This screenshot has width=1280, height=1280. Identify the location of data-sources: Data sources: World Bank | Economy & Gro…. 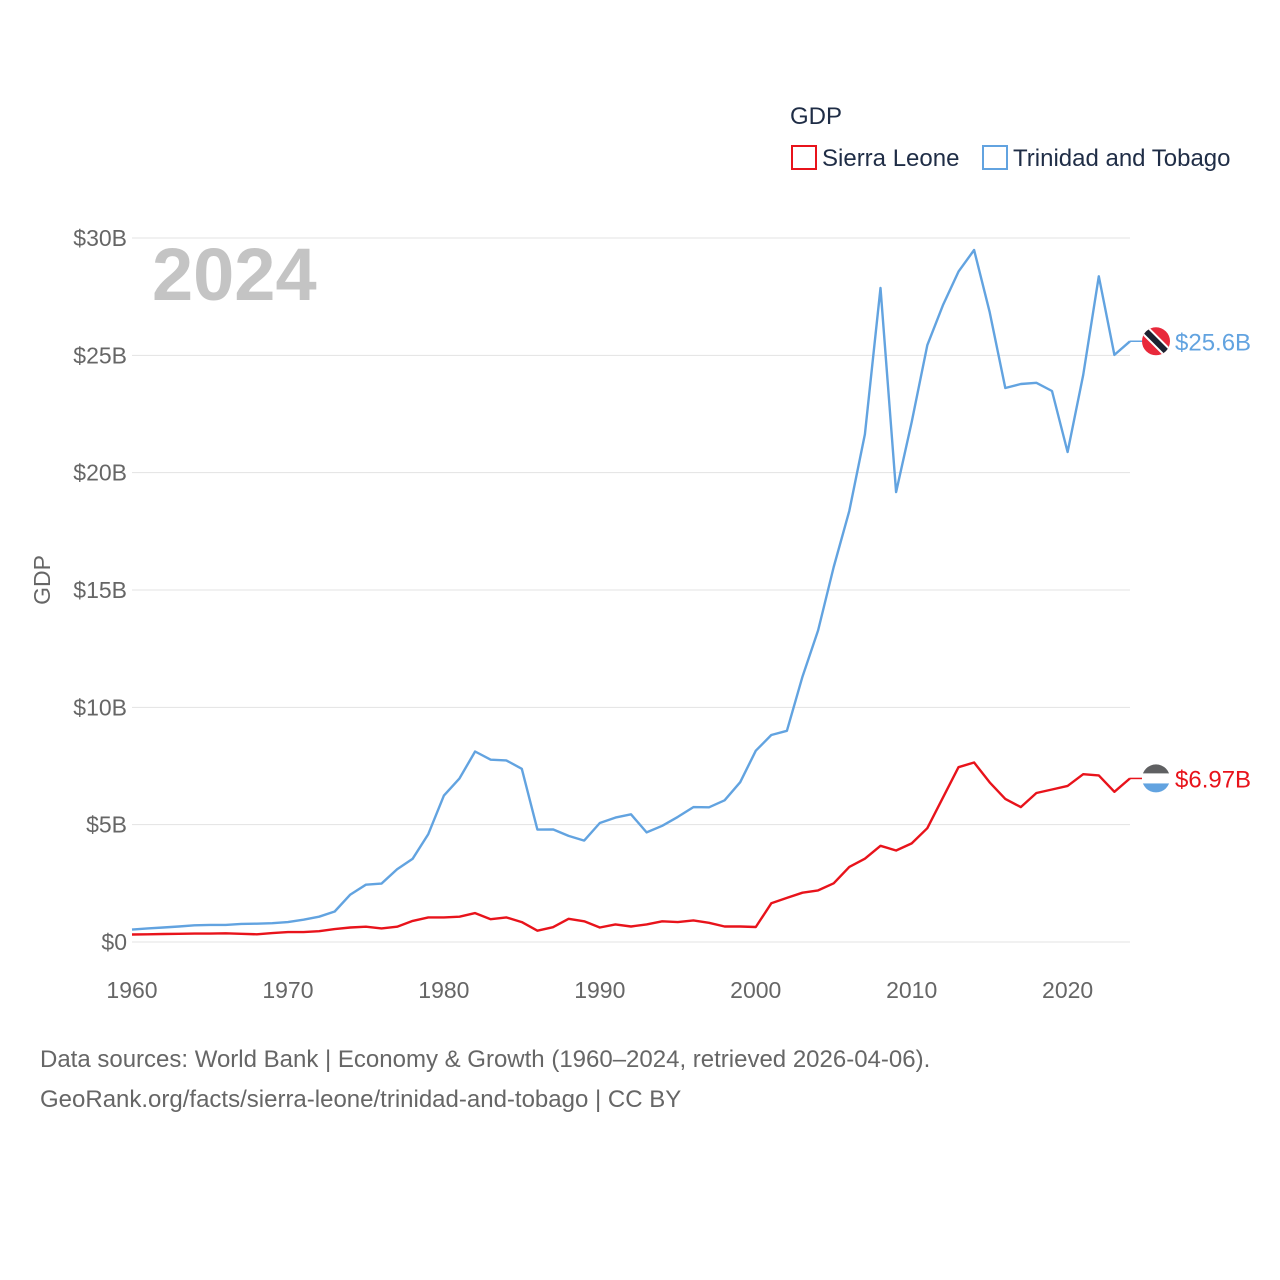
(485, 1059).